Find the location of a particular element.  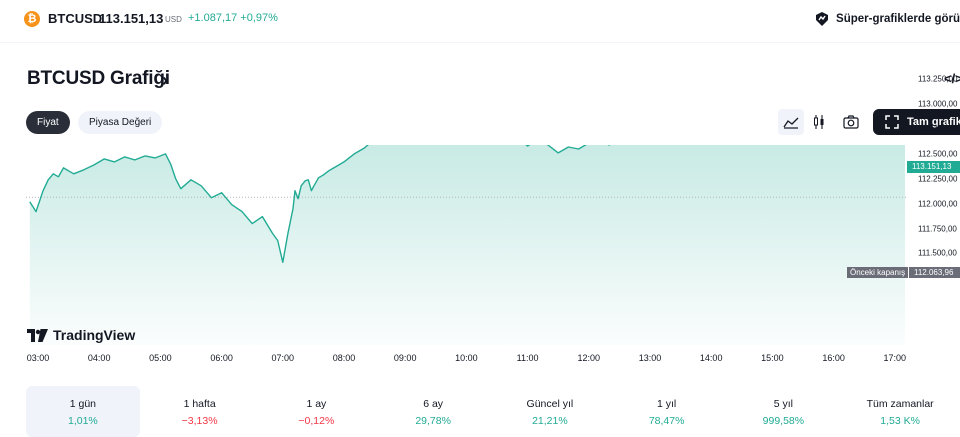

performance-value: 78,47% is located at coordinates (666, 421).